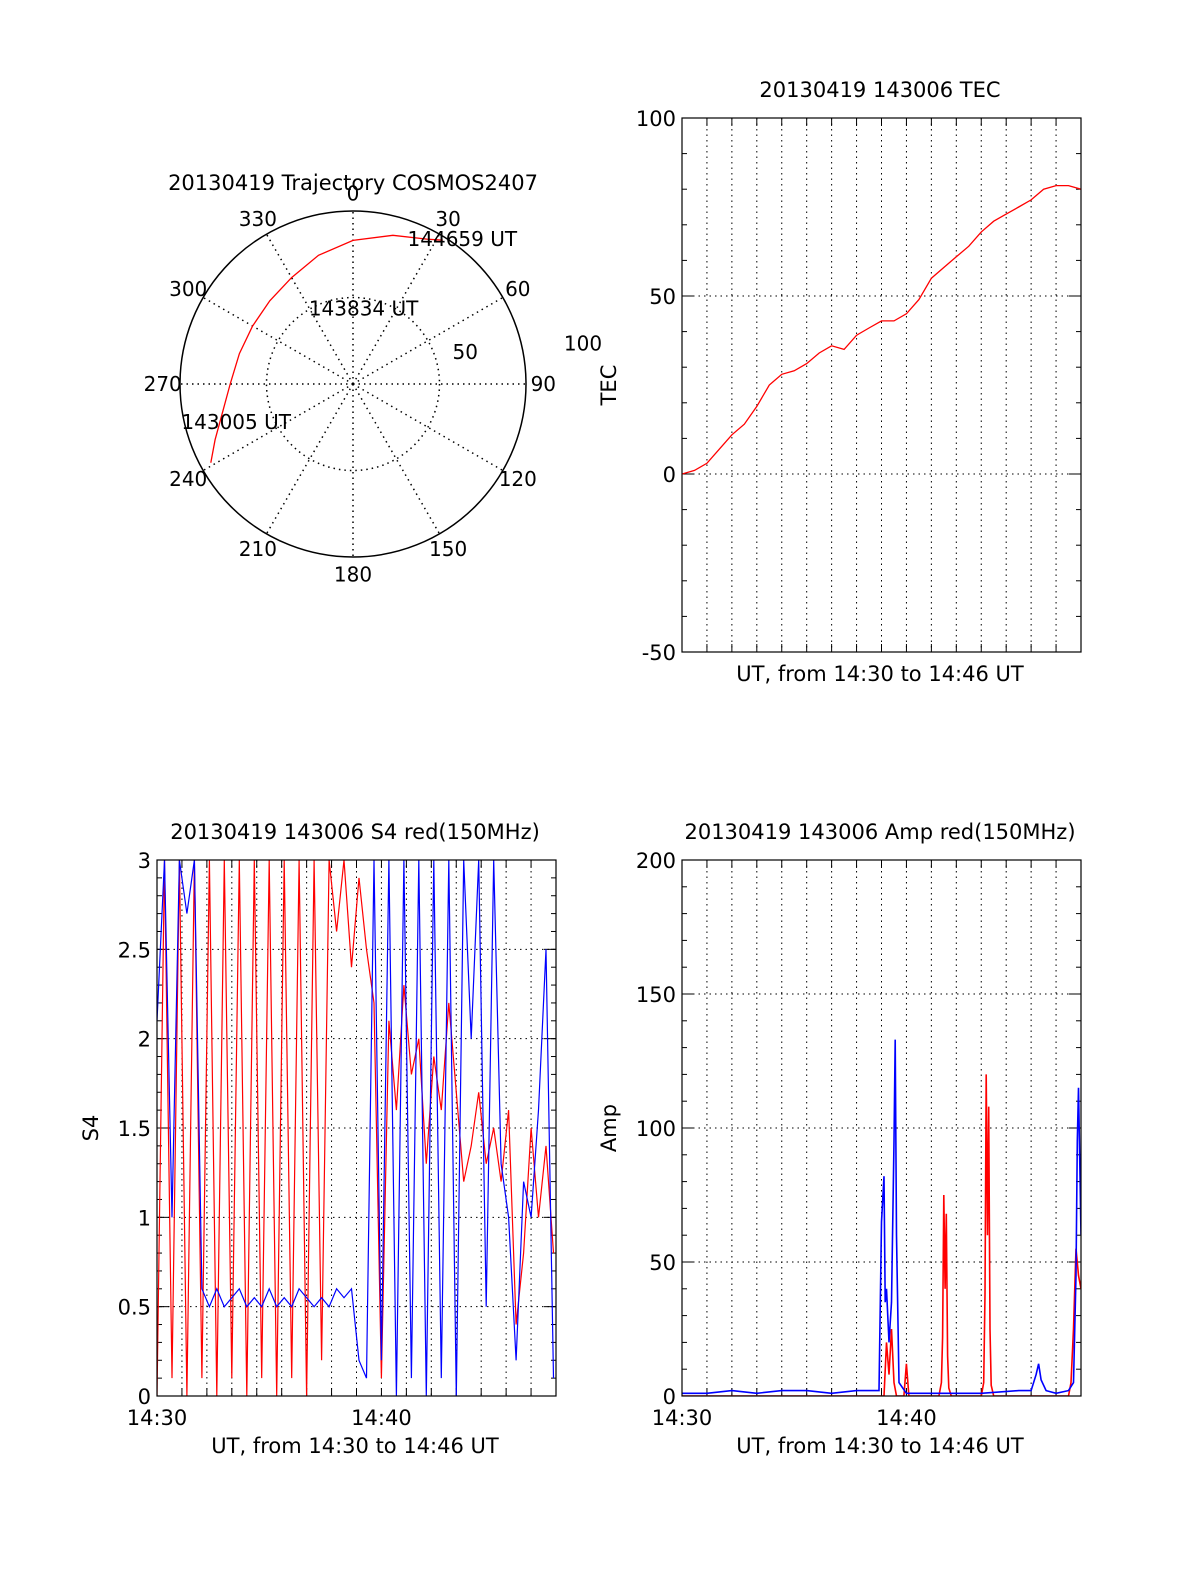 The image size is (1200, 1575). I want to click on y-tick-label: 0.5, so click(134, 1308).